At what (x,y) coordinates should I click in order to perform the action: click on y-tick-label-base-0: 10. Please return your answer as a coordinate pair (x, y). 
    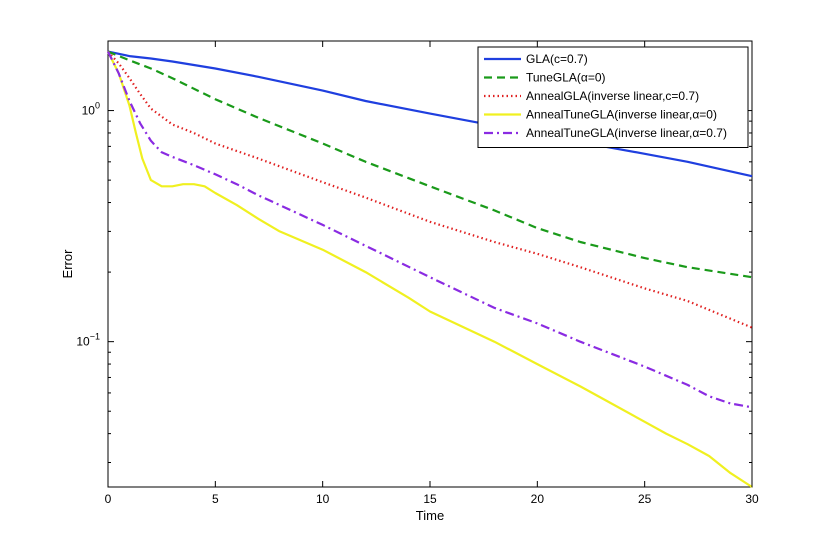
    Looking at the image, I should click on (89, 111).